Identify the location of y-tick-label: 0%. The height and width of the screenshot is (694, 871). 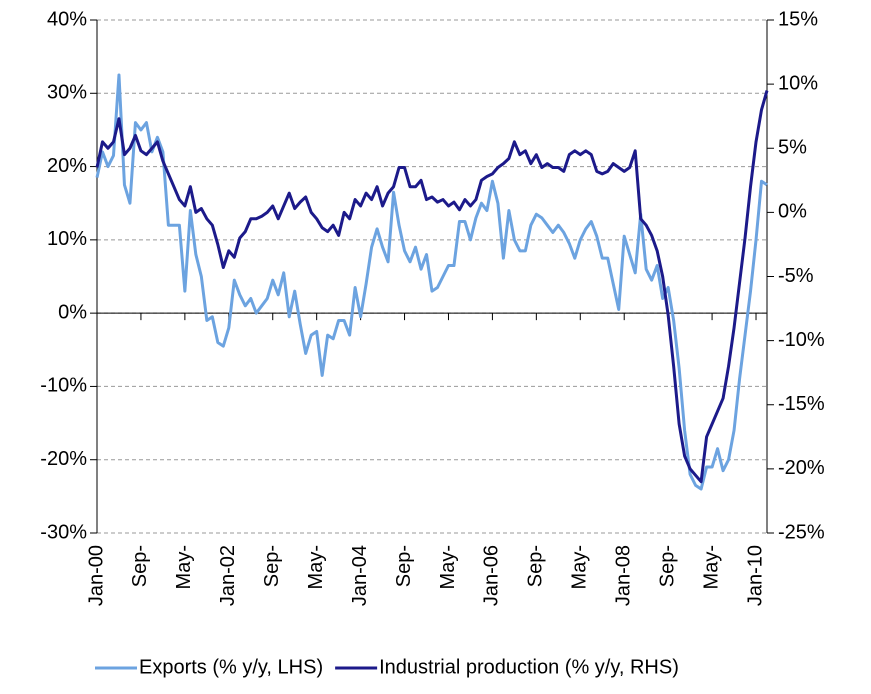
(72, 312).